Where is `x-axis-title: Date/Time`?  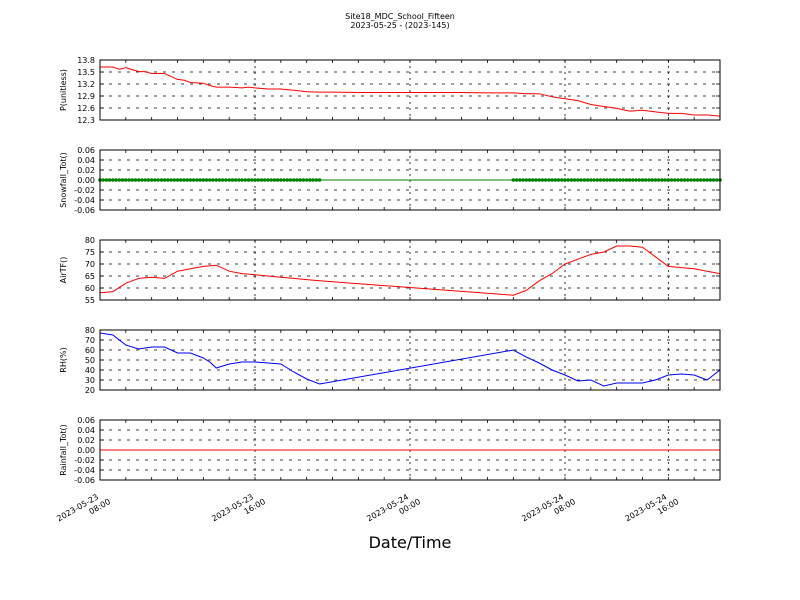 x-axis-title: Date/Time is located at coordinates (410, 542).